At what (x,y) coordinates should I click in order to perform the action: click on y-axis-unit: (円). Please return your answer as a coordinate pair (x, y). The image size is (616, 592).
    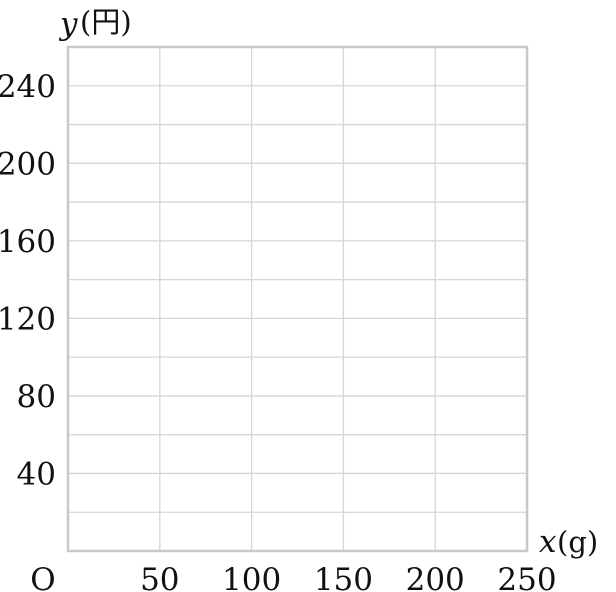
    Looking at the image, I should click on (106, 22).